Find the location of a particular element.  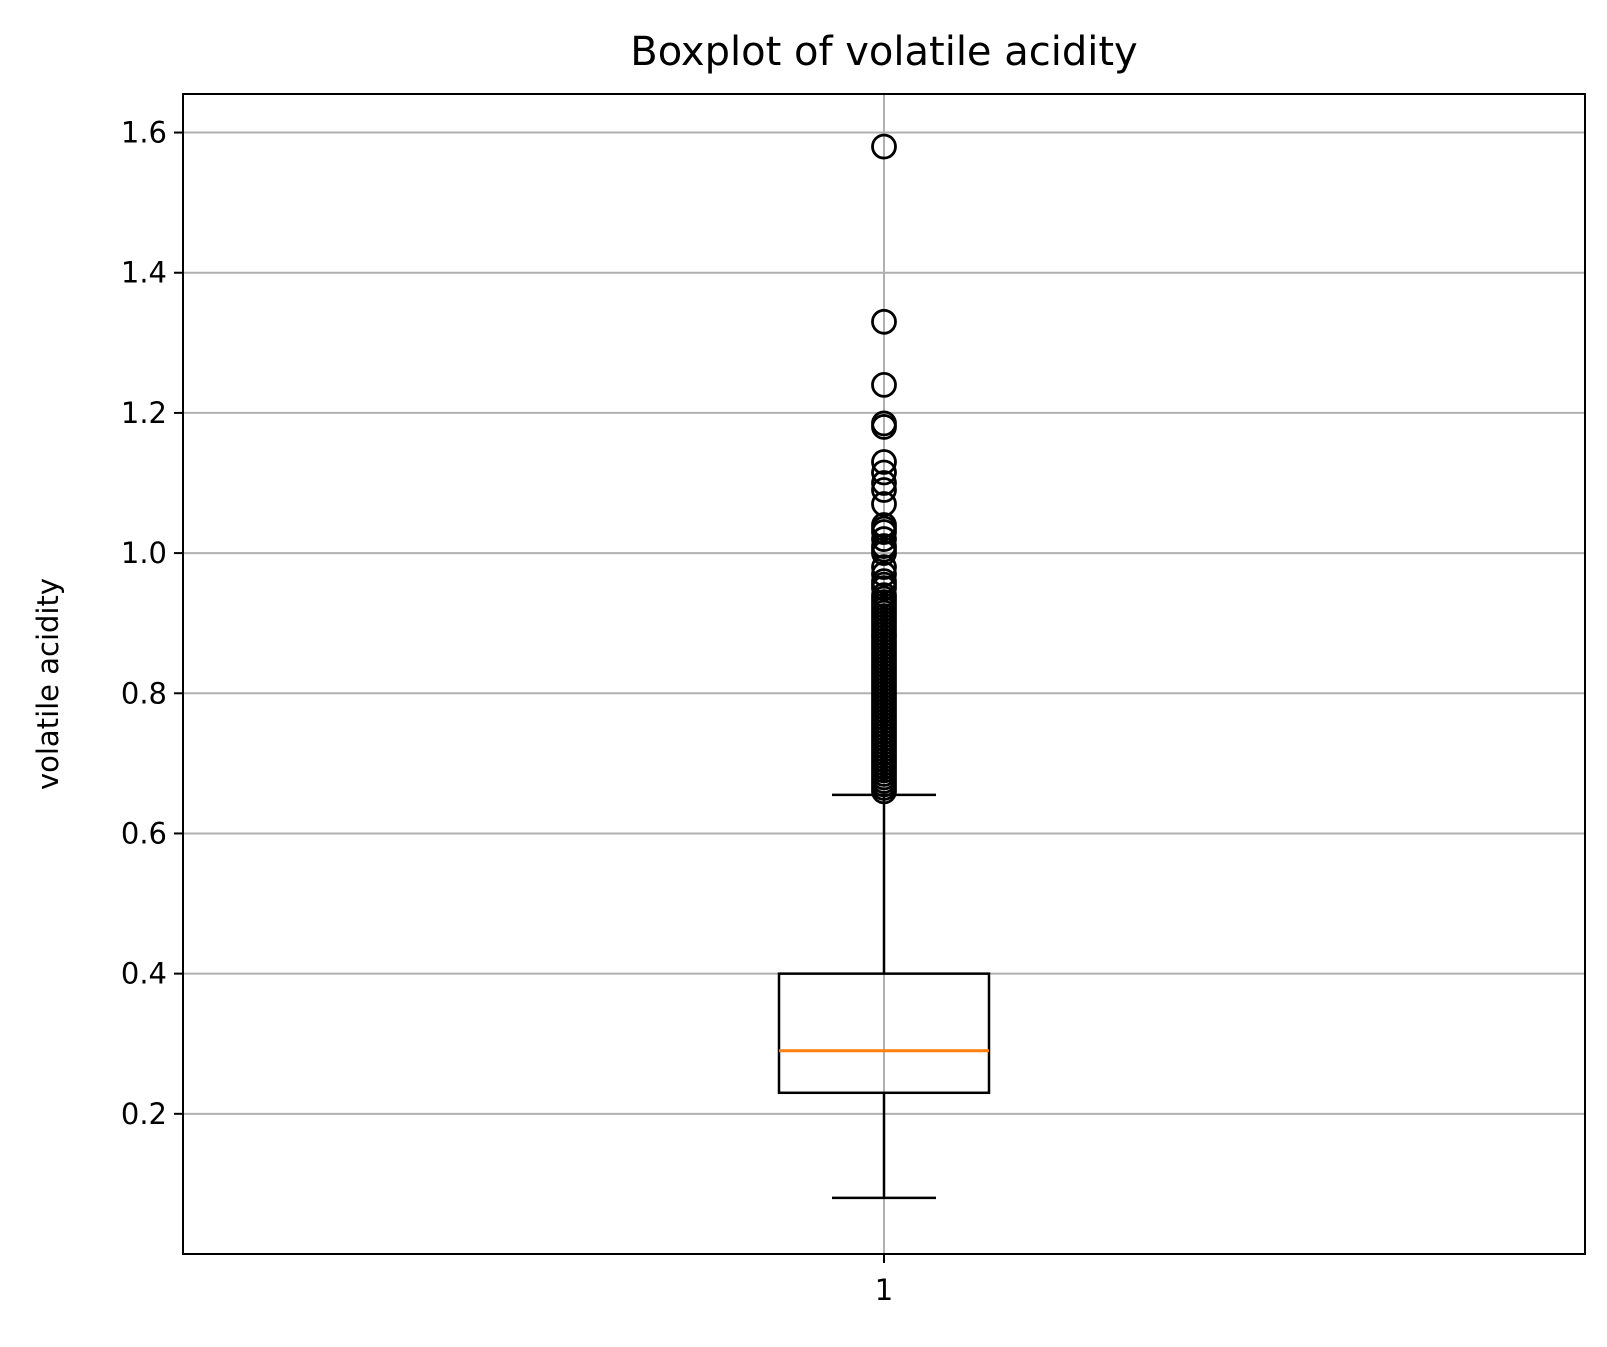

box-element is located at coordinates (884, 996).